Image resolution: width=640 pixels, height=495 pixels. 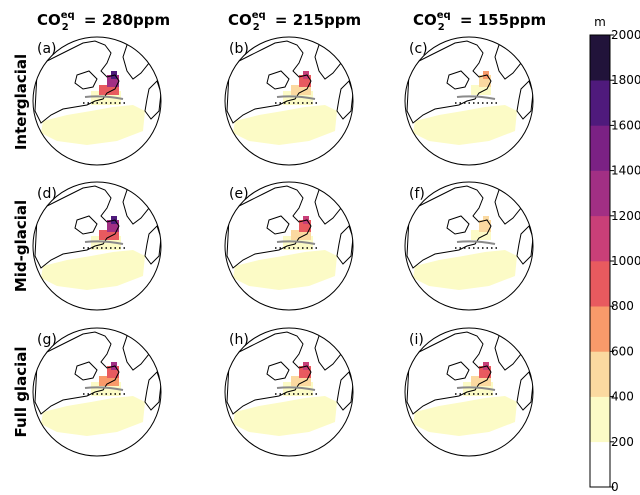 What do you see at coordinates (239, 194) in the screenshot?
I see `panel-label: (e)` at bounding box center [239, 194].